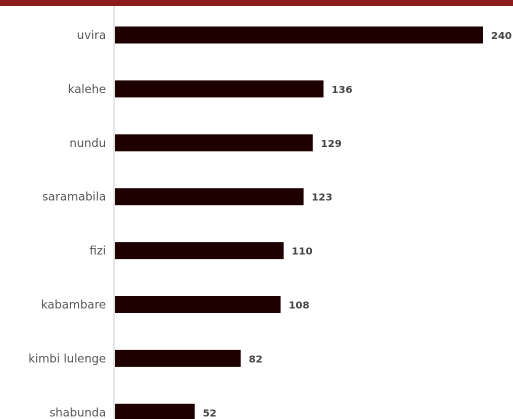 The image size is (513, 419). I want to click on value-label-kalehe: 136, so click(342, 90).